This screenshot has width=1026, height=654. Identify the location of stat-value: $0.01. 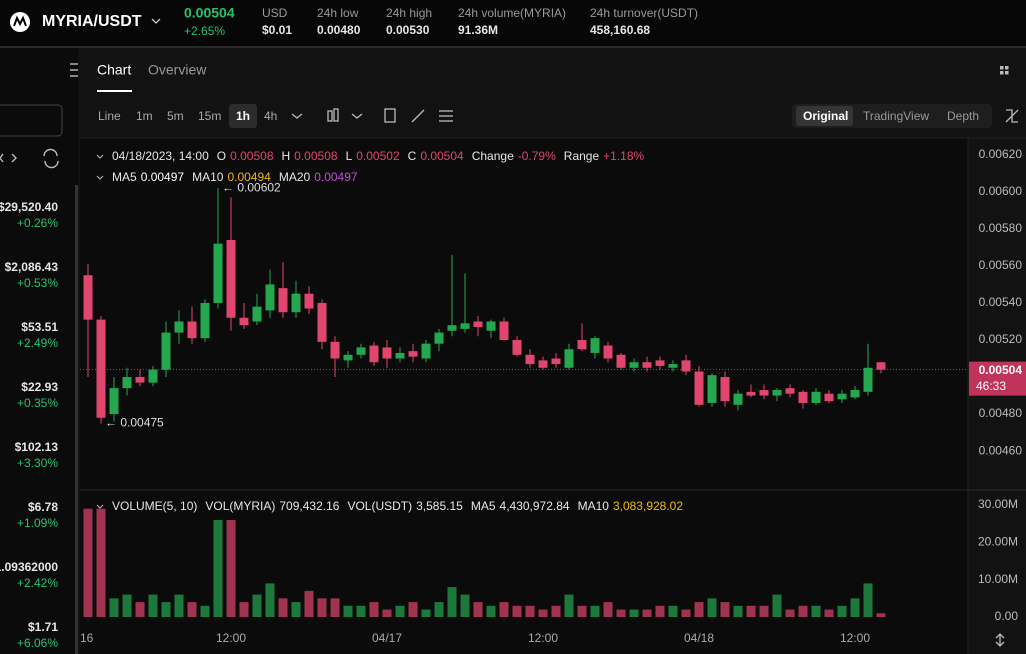
(277, 30).